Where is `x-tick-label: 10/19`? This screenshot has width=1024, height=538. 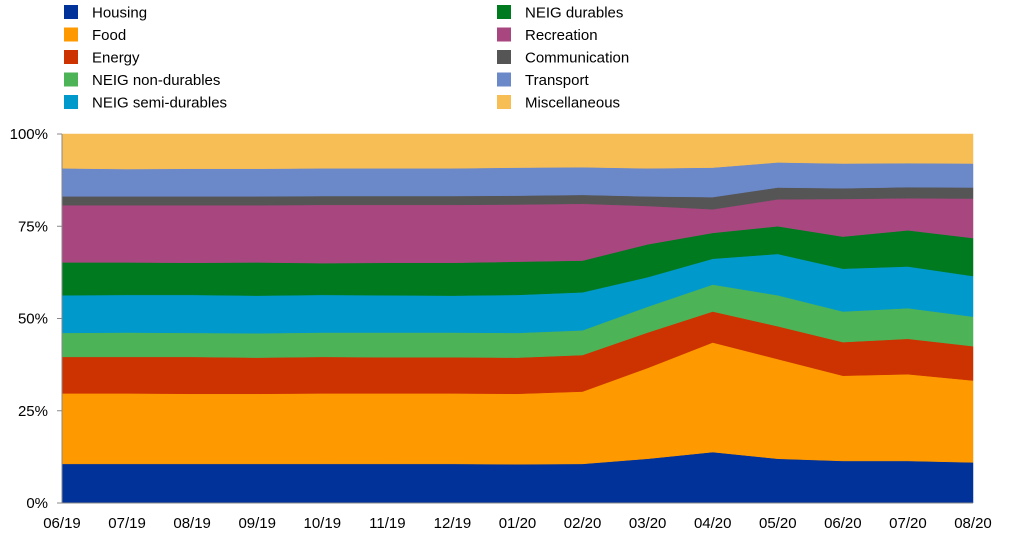 x-tick-label: 10/19 is located at coordinates (323, 523).